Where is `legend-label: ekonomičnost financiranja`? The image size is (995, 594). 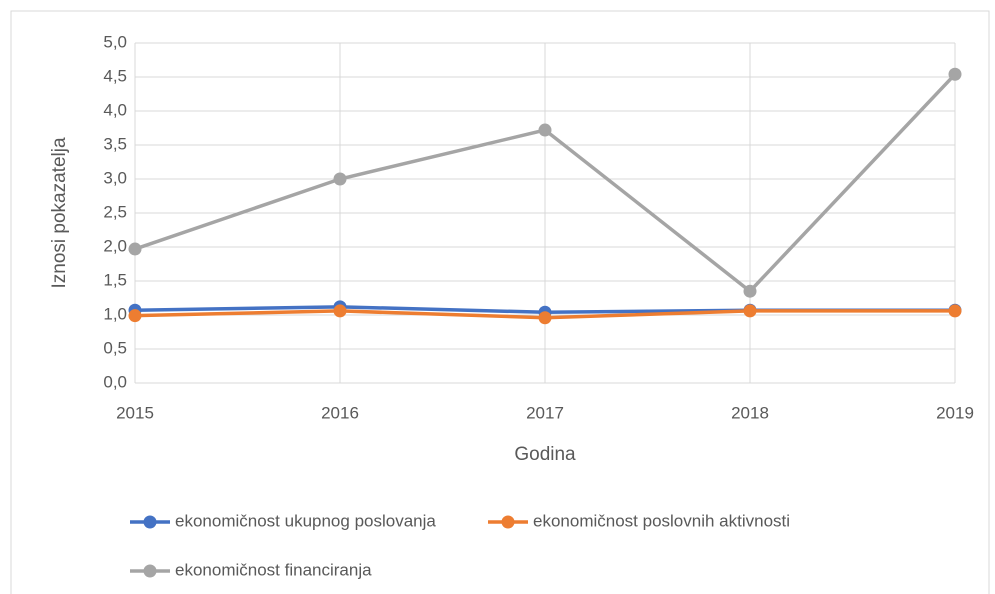
legend-label: ekonomičnost financiranja is located at coordinates (273, 569).